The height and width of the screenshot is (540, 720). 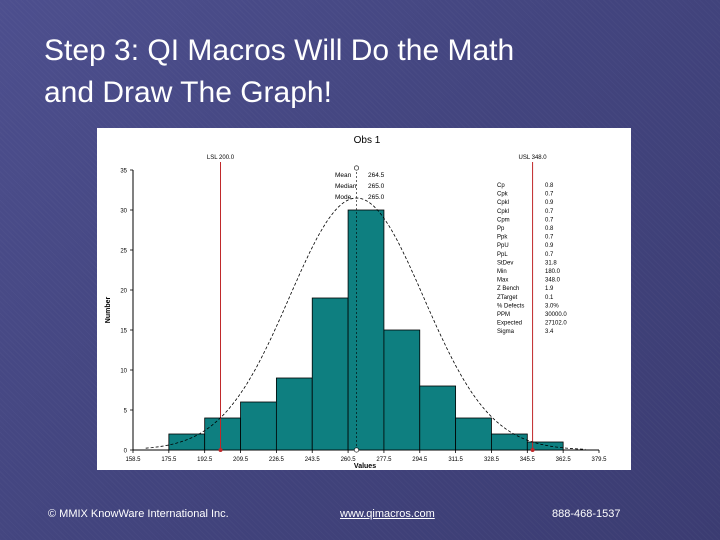 I want to click on capability-stat-value: 348.0, so click(x=553, y=281).